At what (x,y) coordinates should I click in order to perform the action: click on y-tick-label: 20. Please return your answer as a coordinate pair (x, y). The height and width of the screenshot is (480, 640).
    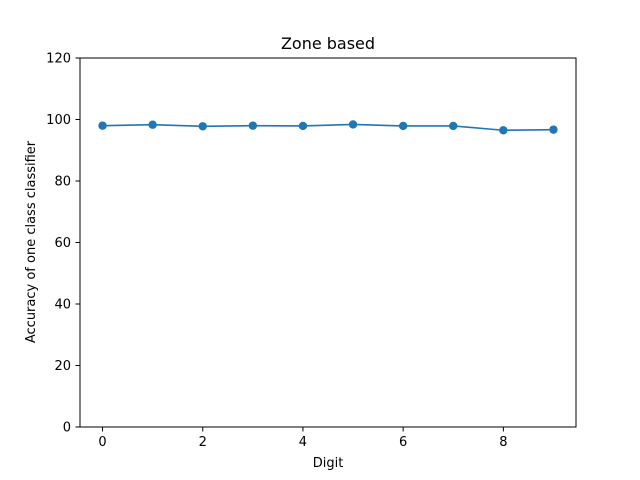
    Looking at the image, I should click on (62, 366).